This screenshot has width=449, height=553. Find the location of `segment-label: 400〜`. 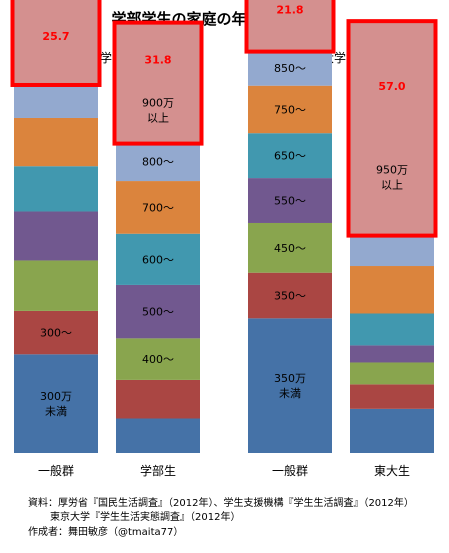

segment-label: 400〜 is located at coordinates (158, 359).